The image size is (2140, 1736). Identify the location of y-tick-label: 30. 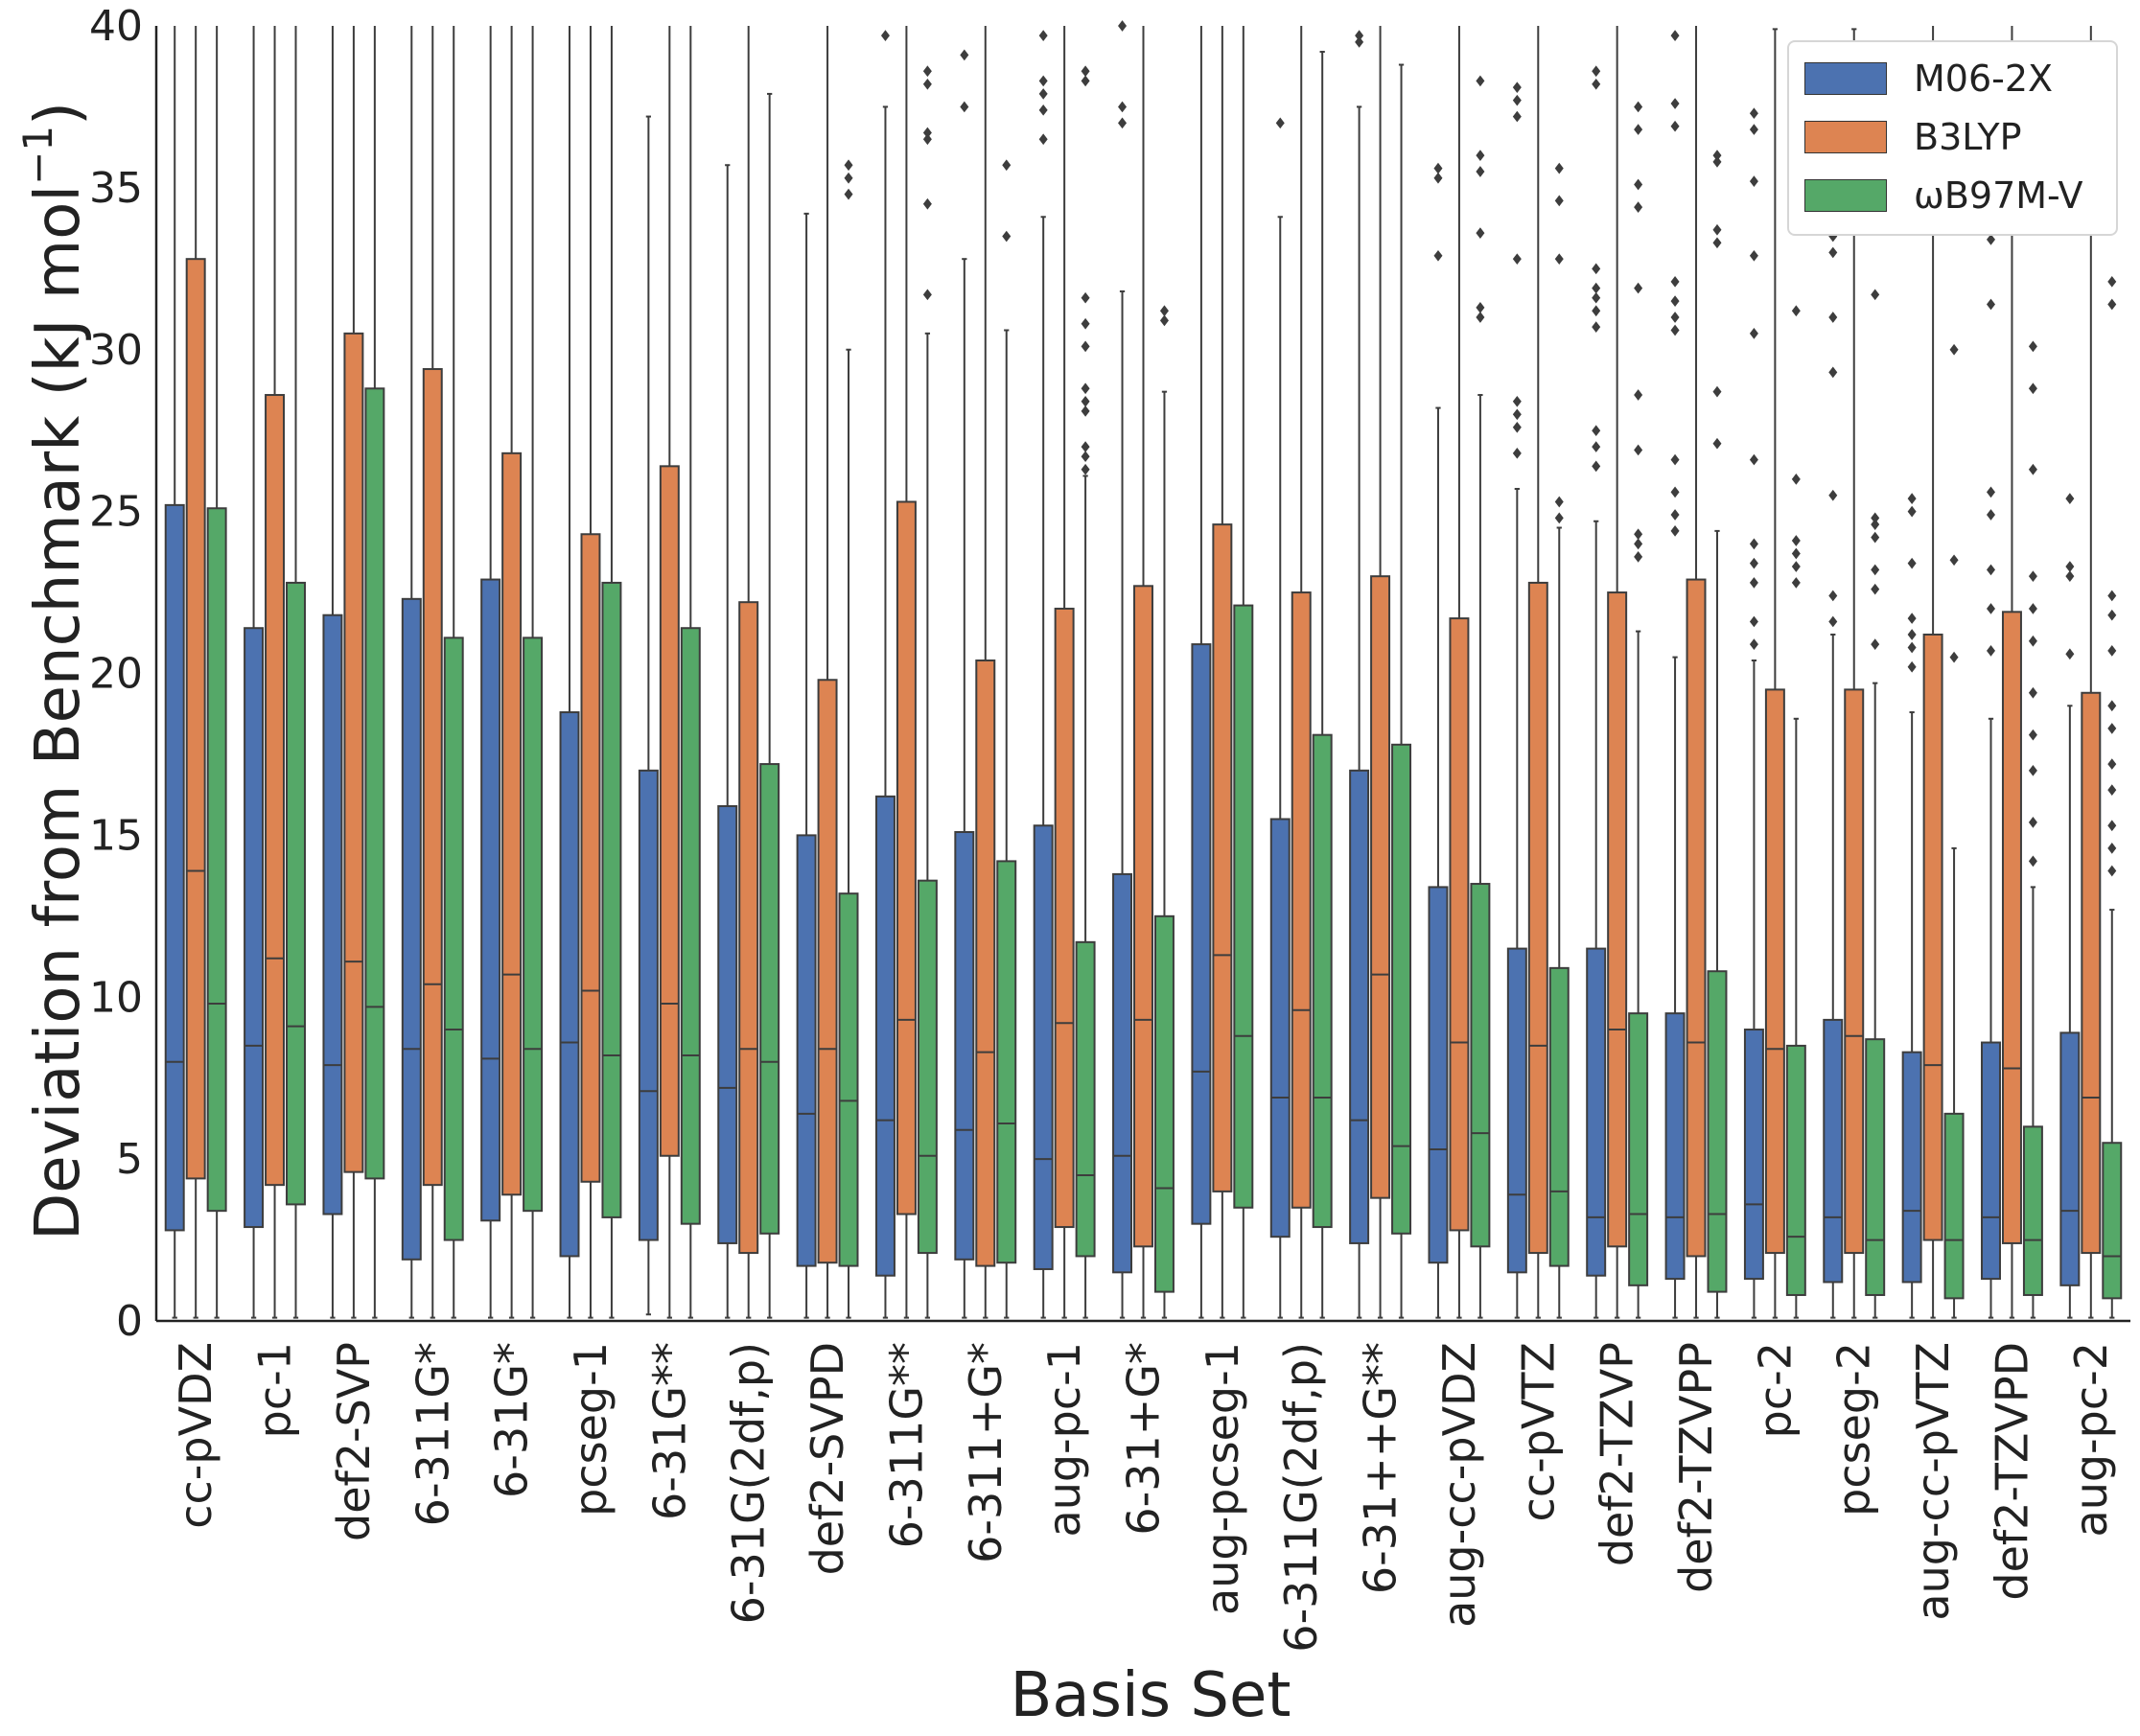
(116, 350).